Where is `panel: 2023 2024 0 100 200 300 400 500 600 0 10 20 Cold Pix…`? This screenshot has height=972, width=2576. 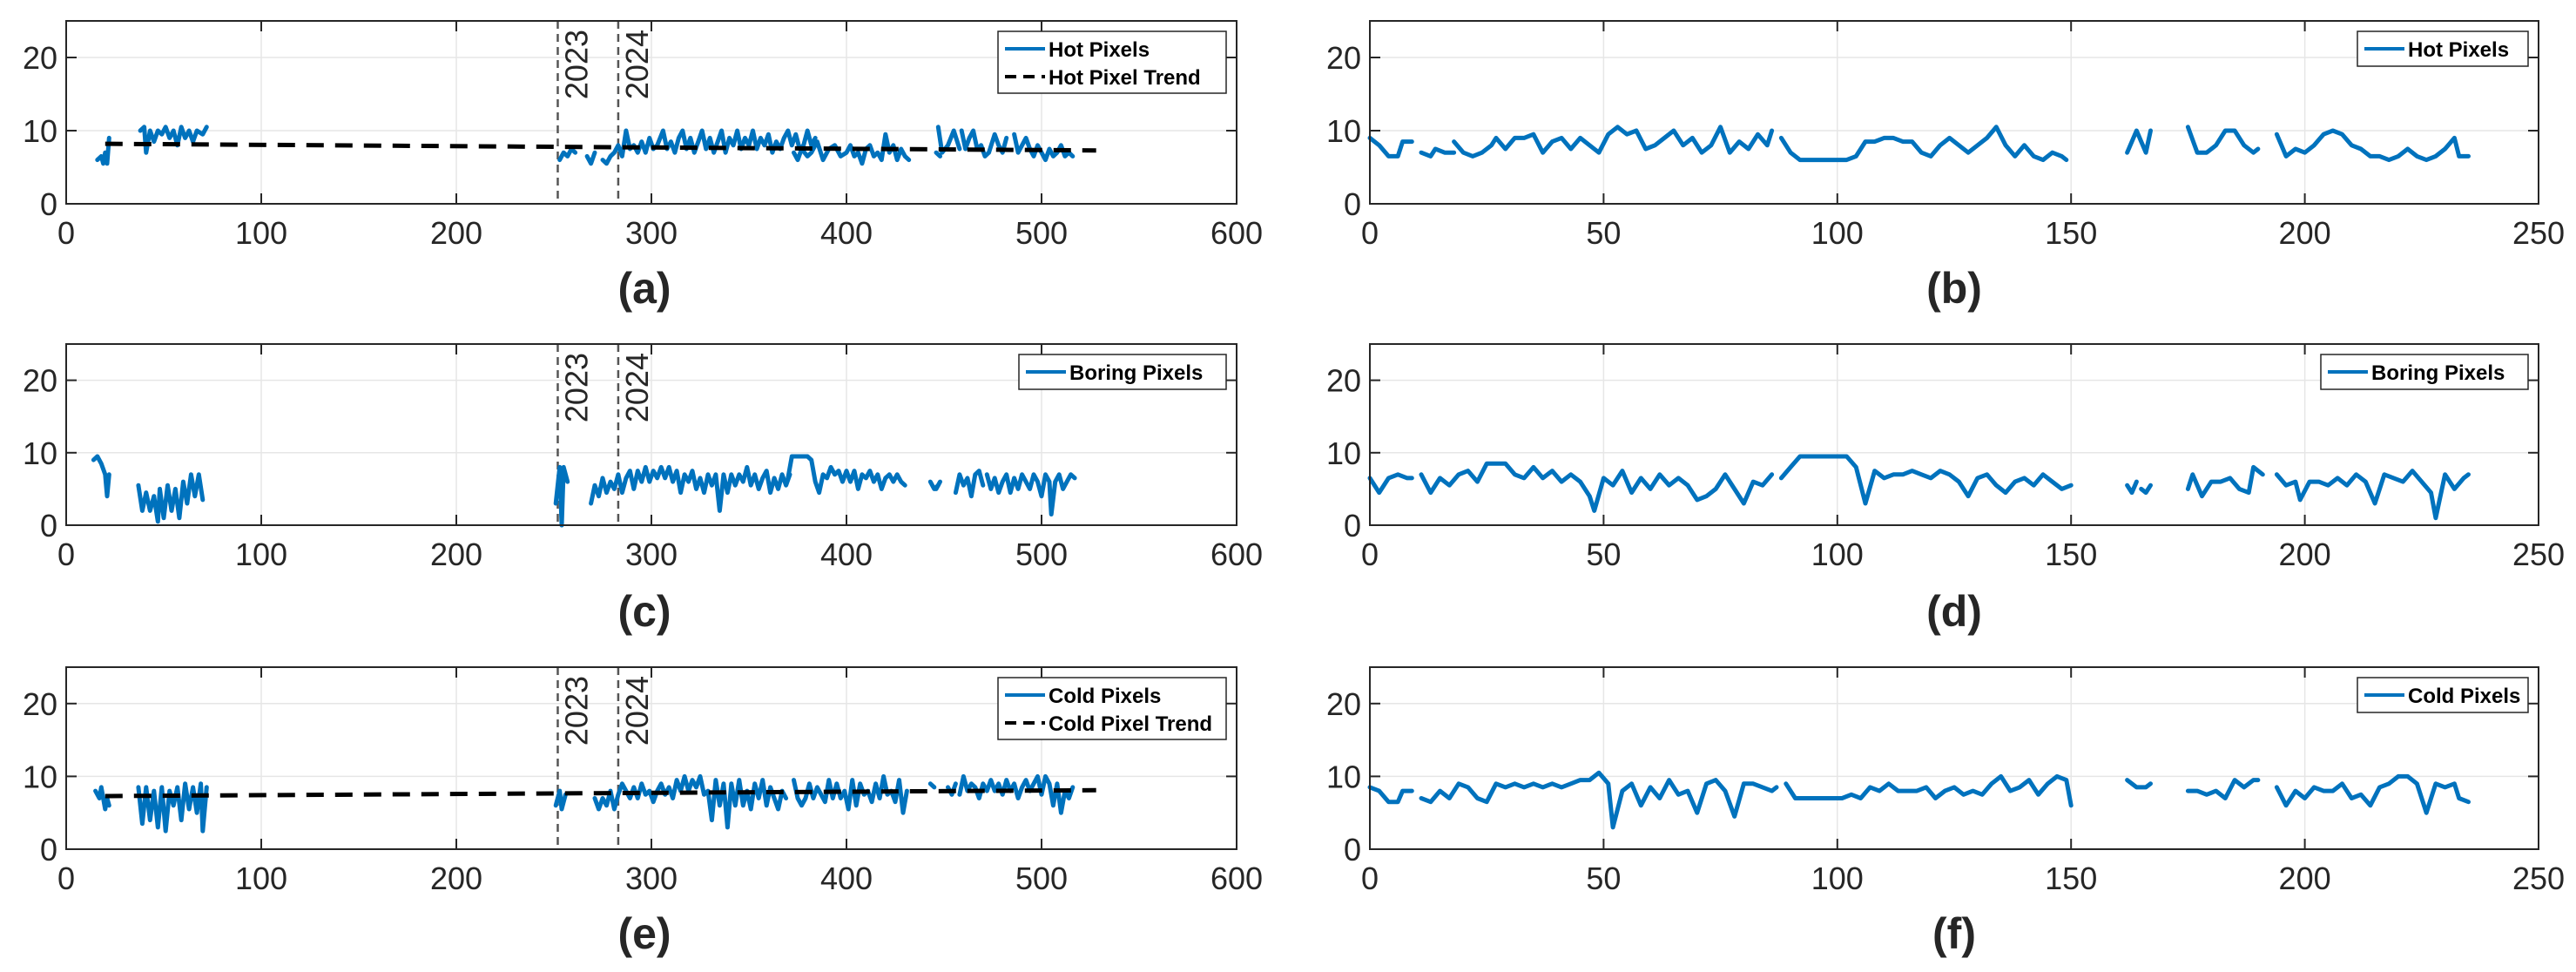 panel: 2023 2024 0 100 200 300 400 500 600 0 10 20 Cold Pix… is located at coordinates (643, 812).